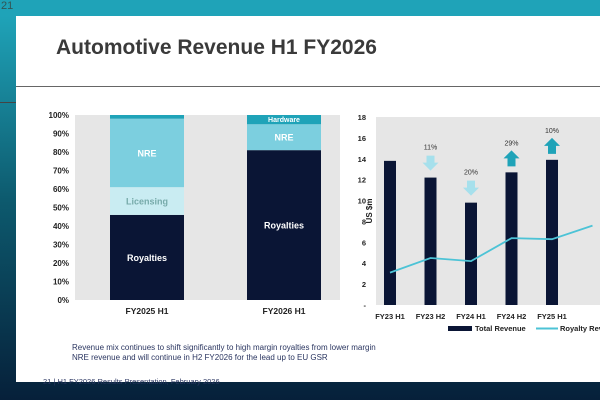 The height and width of the screenshot is (400, 600). What do you see at coordinates (362, 159) in the screenshot?
I see `y-tick-label: 14` at bounding box center [362, 159].